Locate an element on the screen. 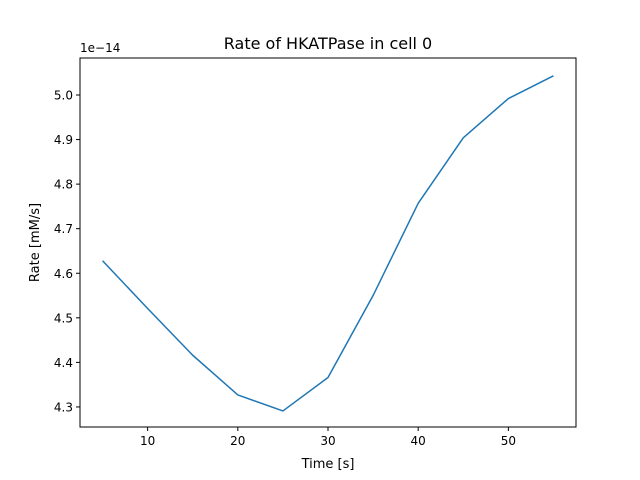 The width and height of the screenshot is (640, 480). y-axis-label: Rate [mM/s] is located at coordinates (35, 242).